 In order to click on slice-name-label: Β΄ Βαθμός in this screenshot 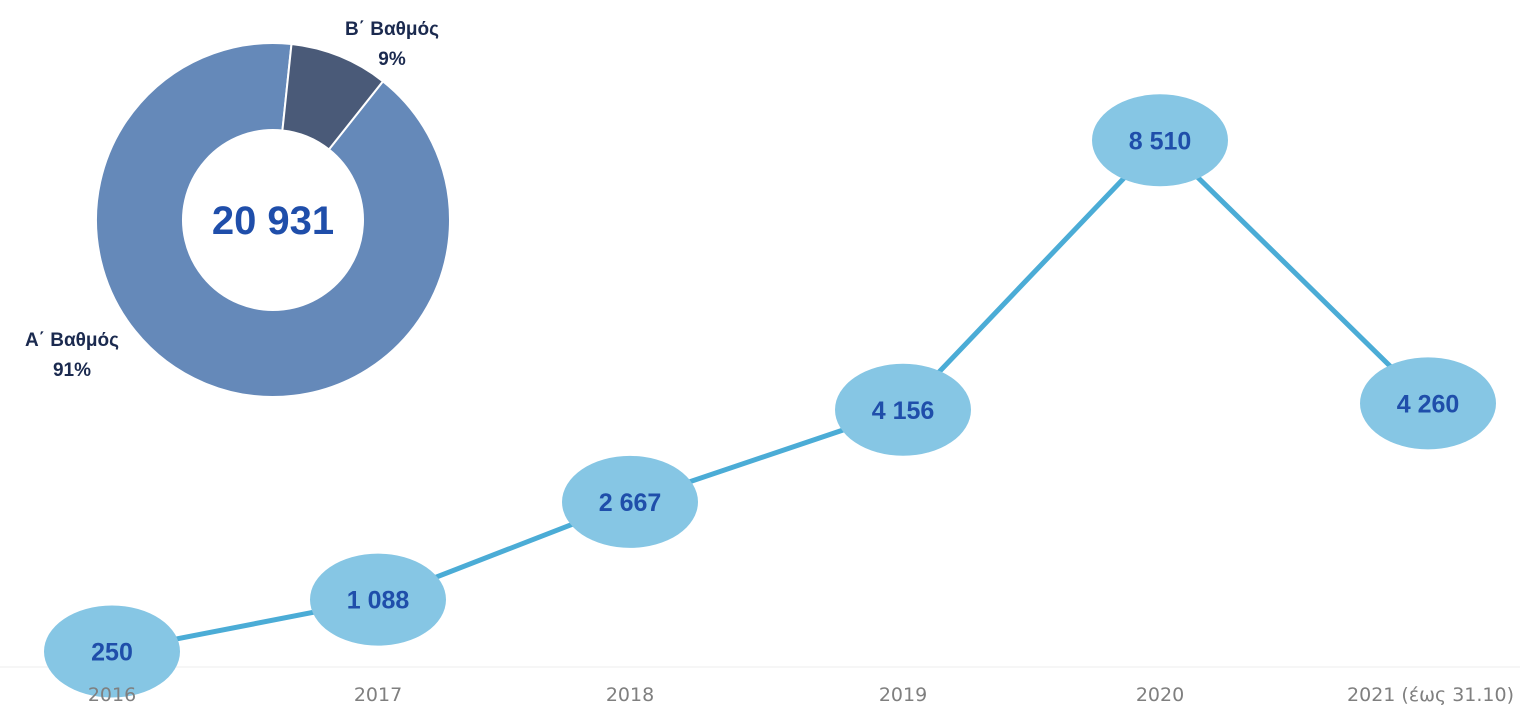, I will do `click(392, 29)`.